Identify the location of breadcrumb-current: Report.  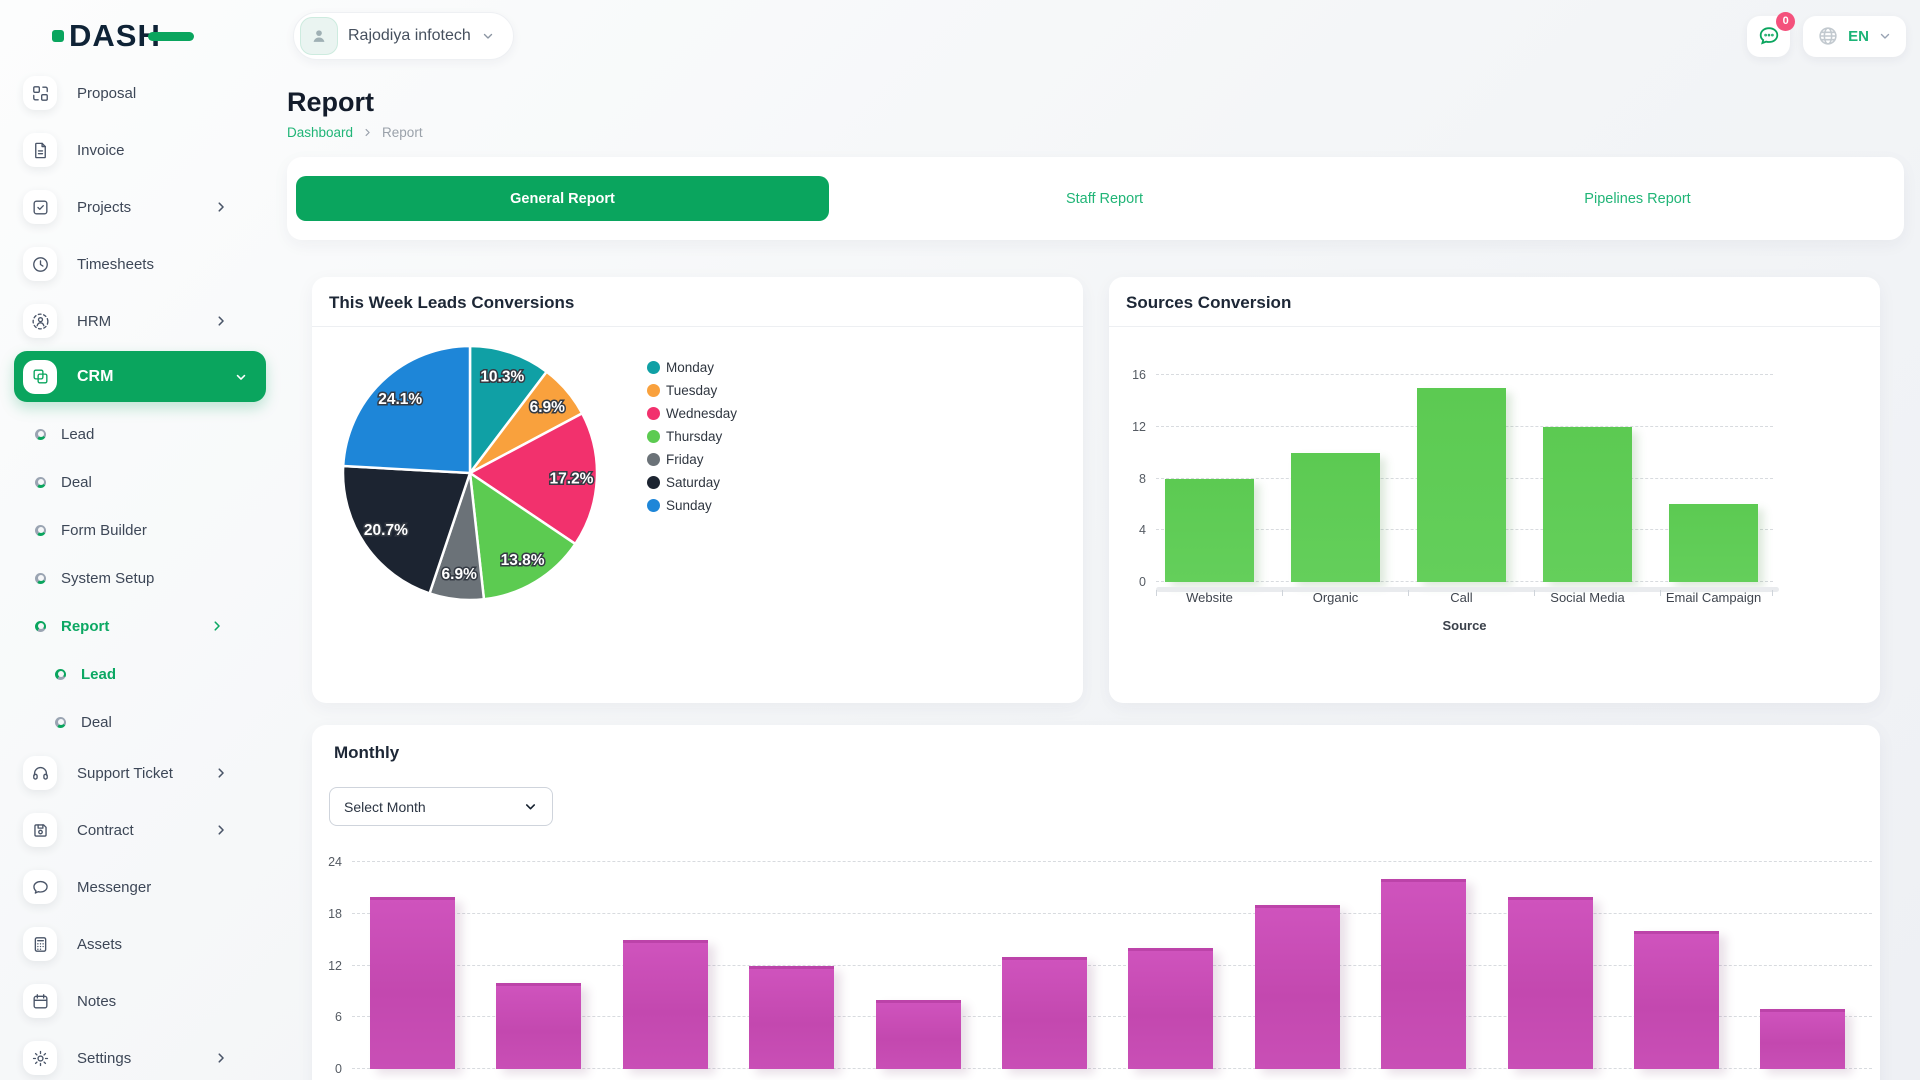
(402, 132).